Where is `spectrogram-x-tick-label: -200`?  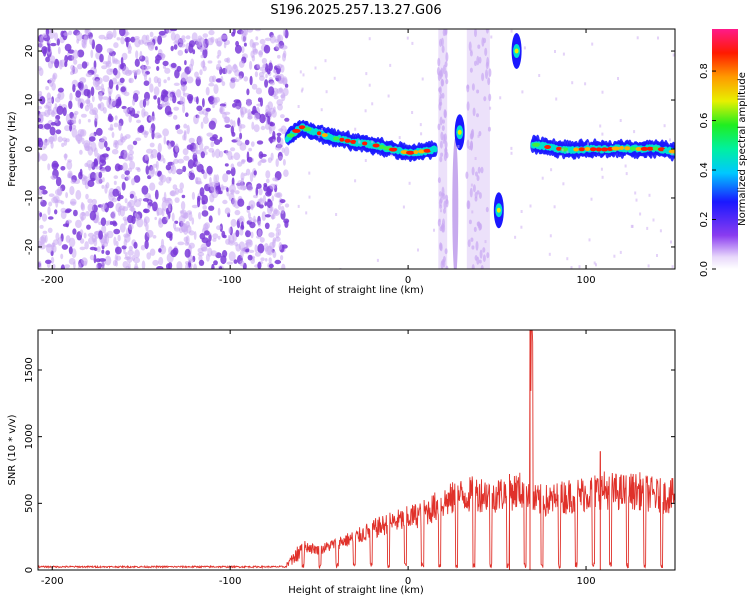 spectrogram-x-tick-label: -200 is located at coordinates (52, 280).